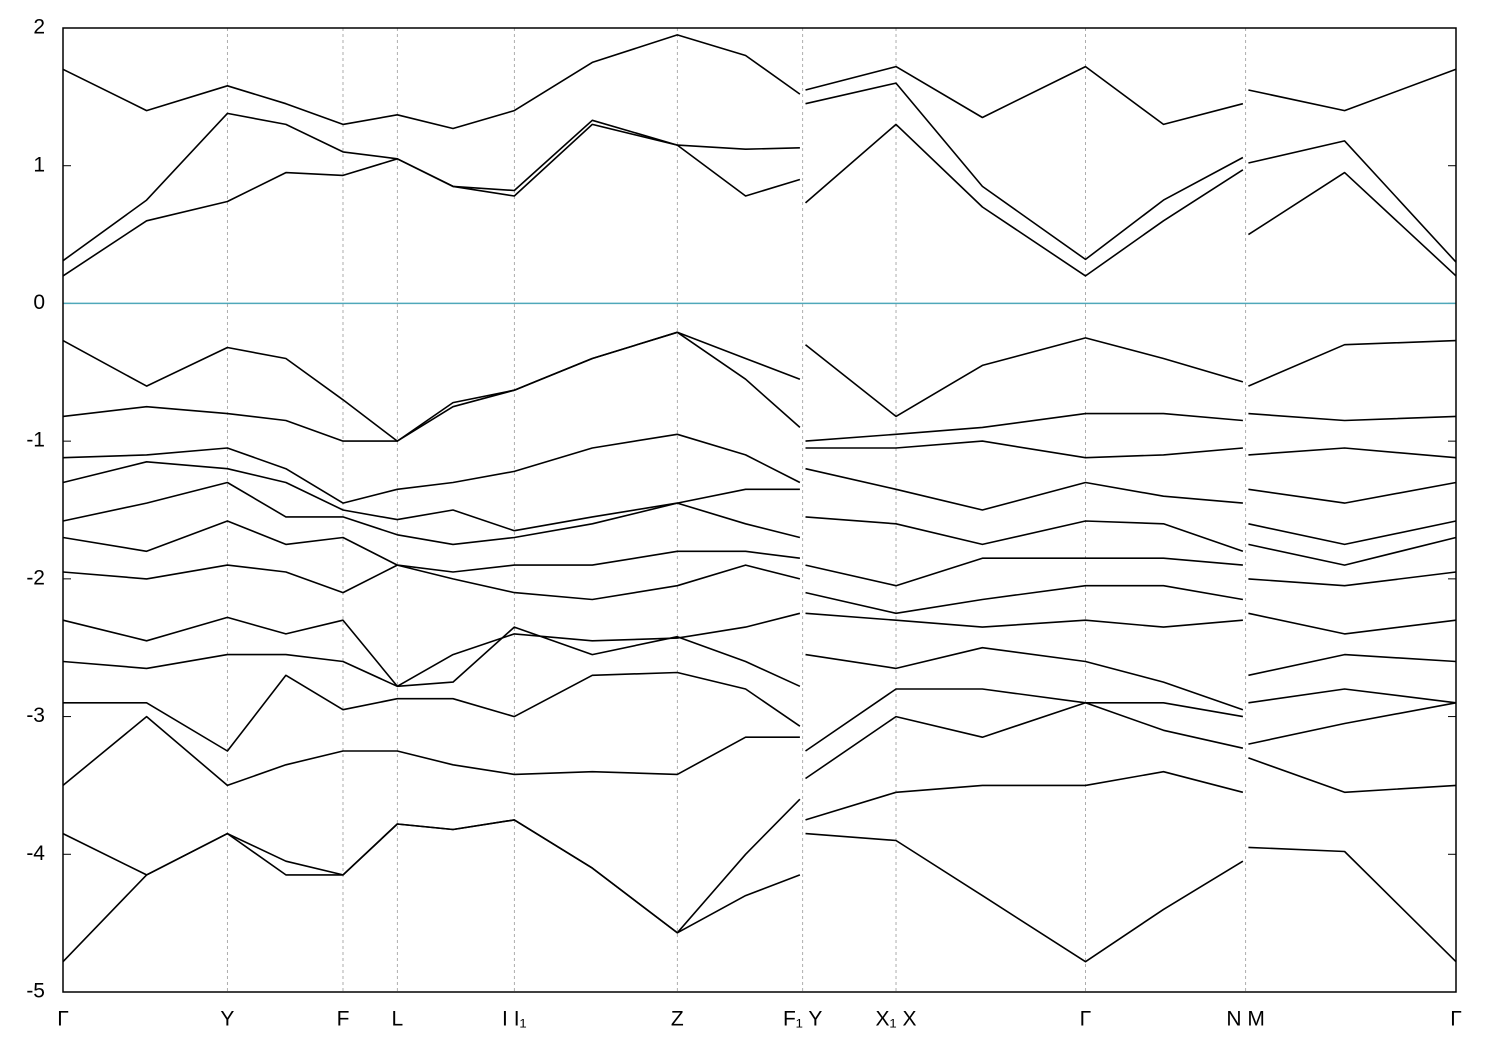 The width and height of the screenshot is (1500, 1050). What do you see at coordinates (514, 1019) in the screenshot?
I see `x-tick-label: I I₁` at bounding box center [514, 1019].